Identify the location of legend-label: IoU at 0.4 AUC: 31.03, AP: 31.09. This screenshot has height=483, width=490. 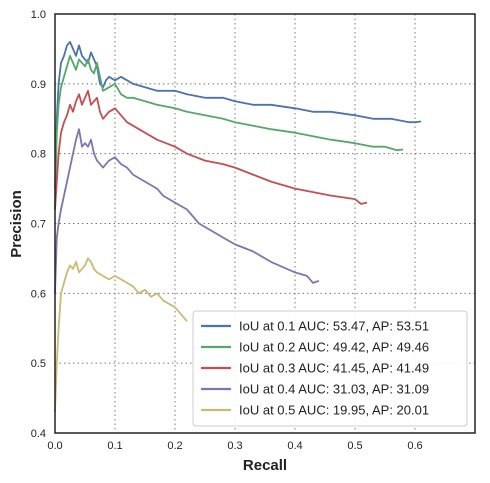
(334, 389).